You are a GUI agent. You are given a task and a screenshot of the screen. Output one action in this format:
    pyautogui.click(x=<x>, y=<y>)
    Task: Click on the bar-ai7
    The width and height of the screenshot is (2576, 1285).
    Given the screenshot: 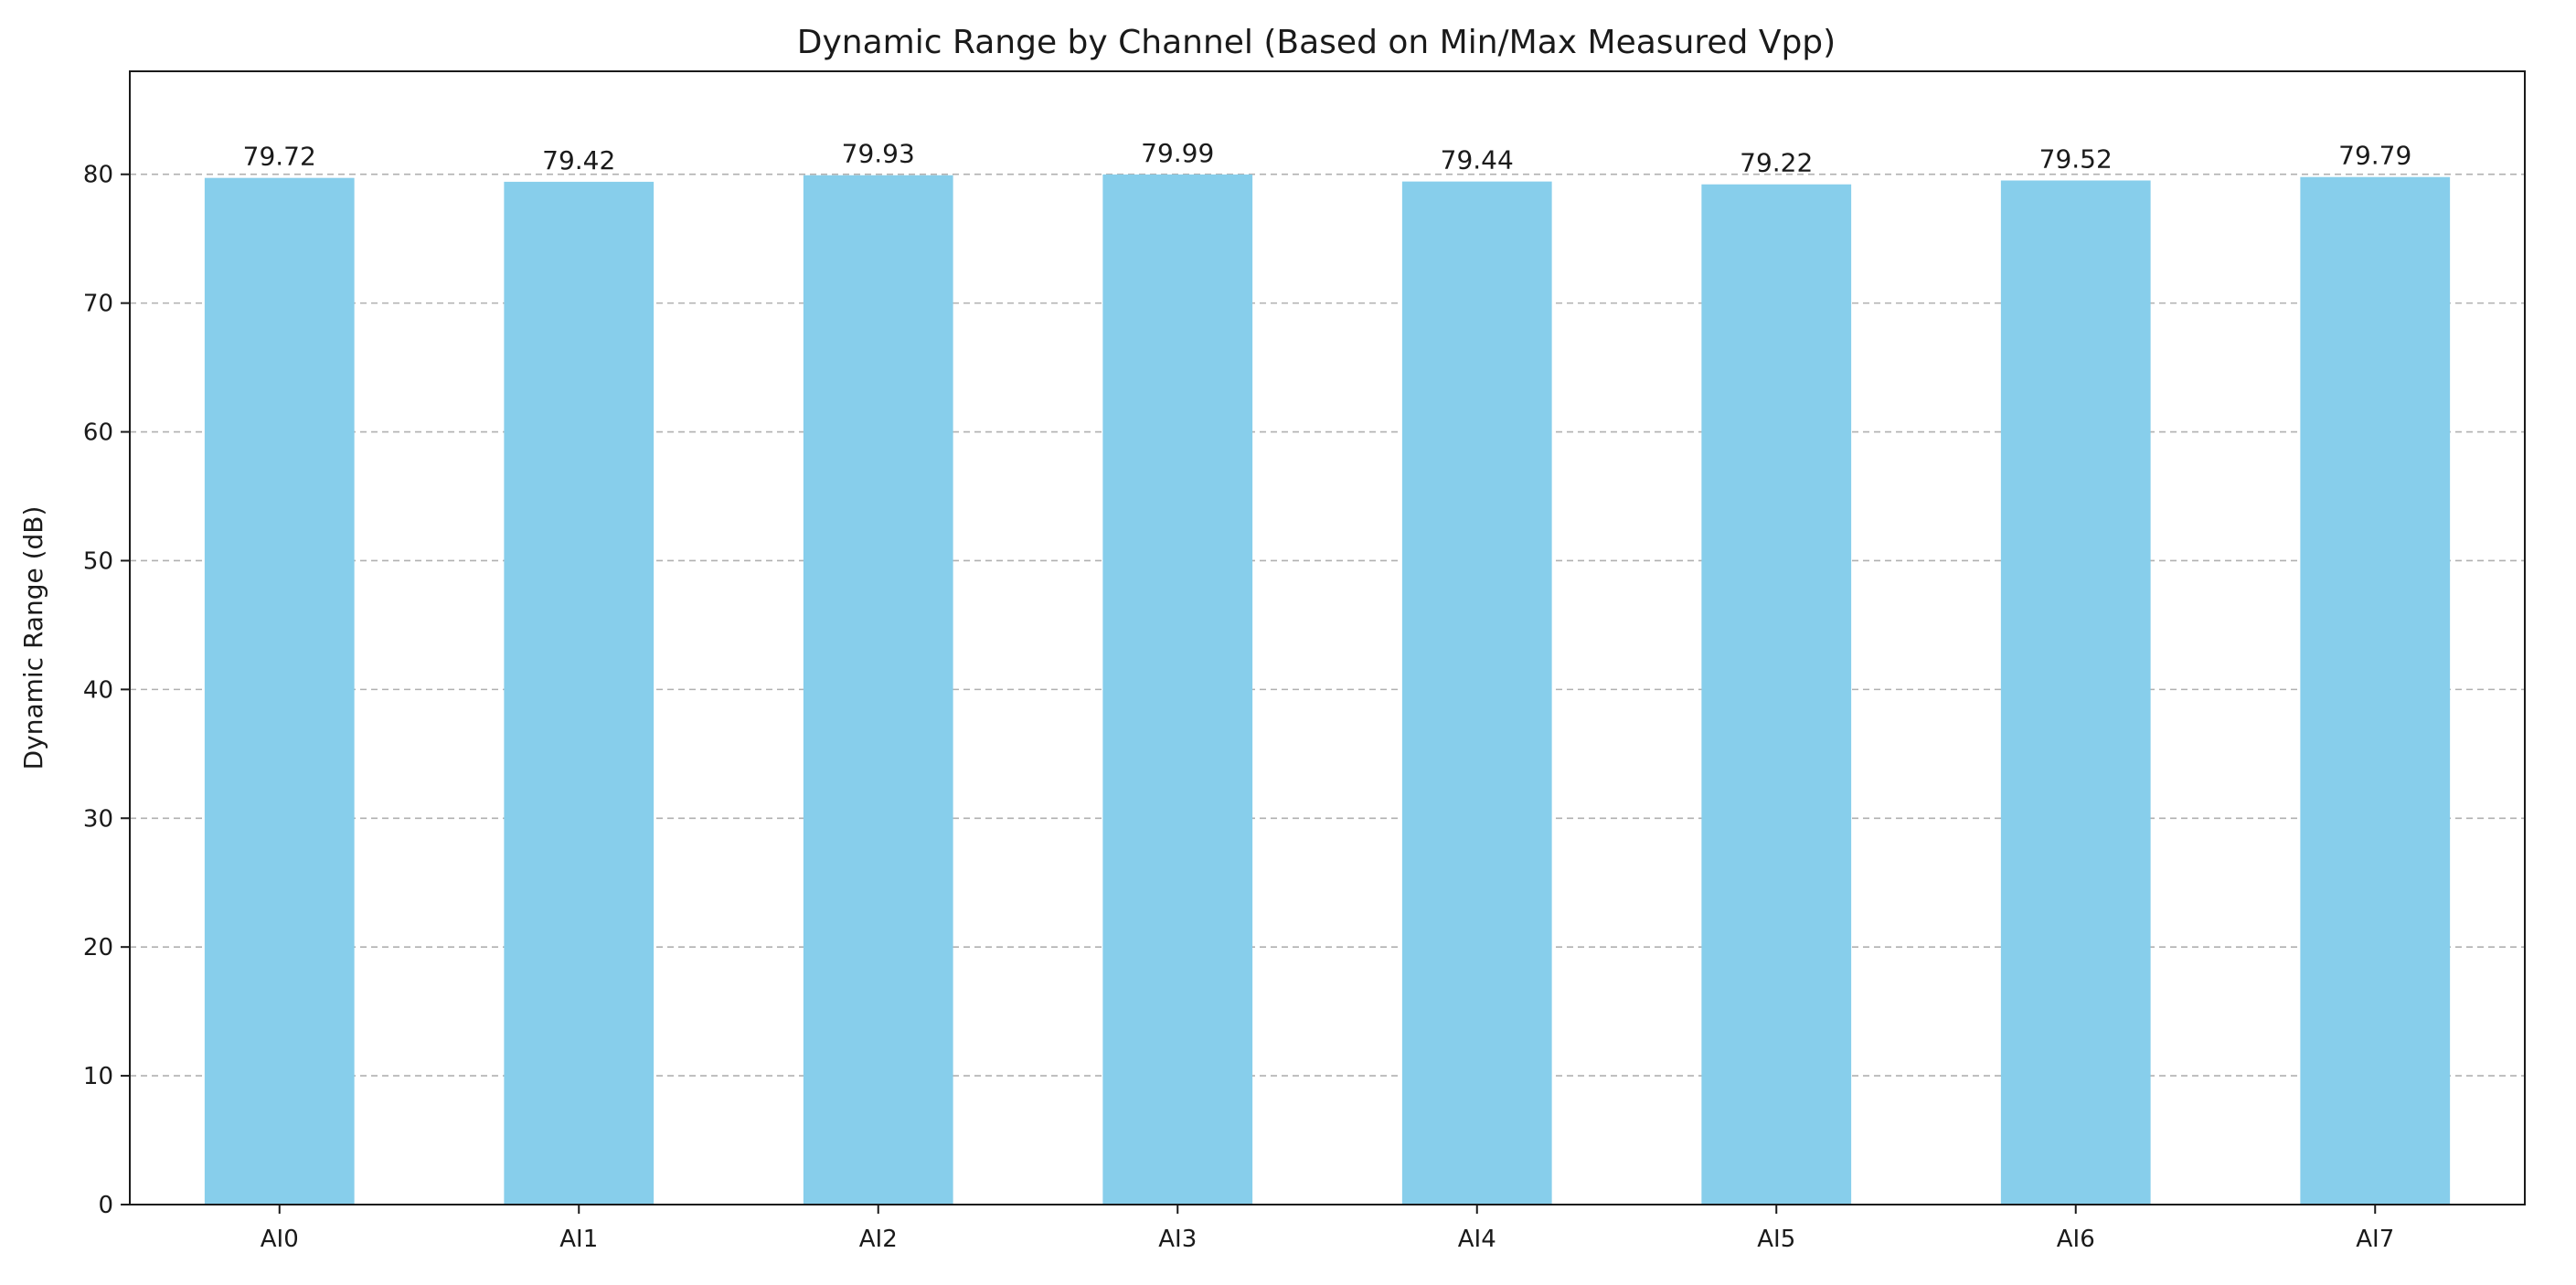 What is the action you would take?
    pyautogui.click(x=2375, y=690)
    